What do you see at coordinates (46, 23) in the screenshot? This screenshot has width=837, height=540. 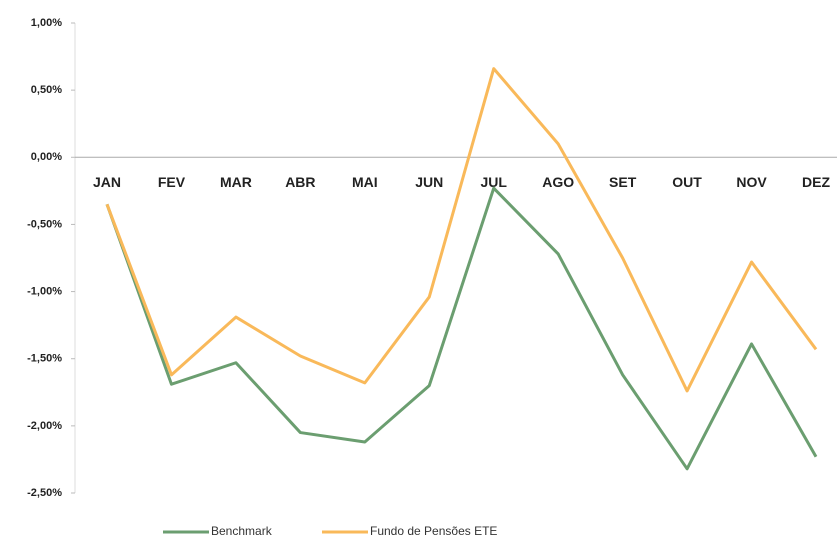 I see `y-tick-label: 1,00%` at bounding box center [46, 23].